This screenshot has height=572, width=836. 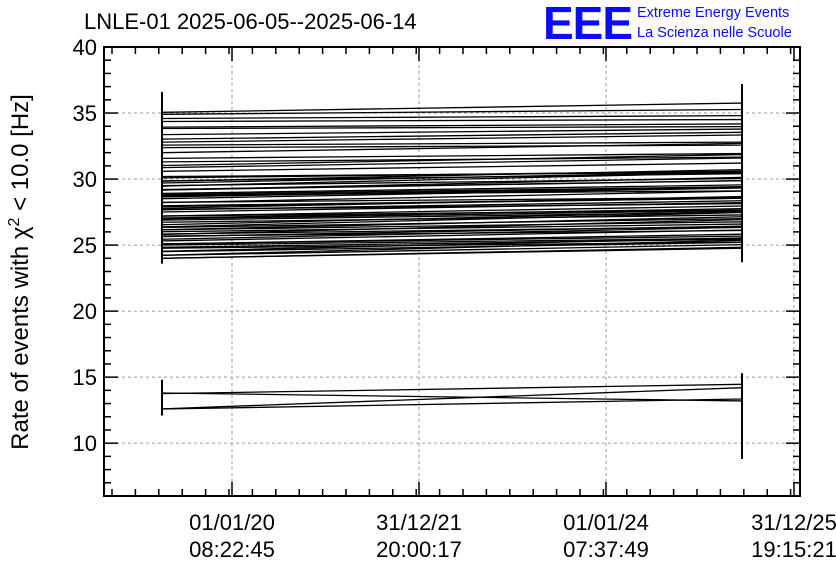 I want to click on x-tick-time-label: 07:37:49, so click(x=606, y=549).